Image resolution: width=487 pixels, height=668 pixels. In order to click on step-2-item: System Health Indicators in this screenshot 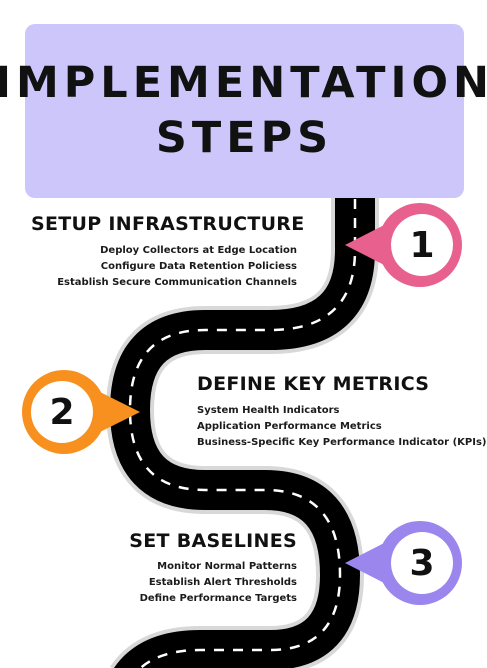, I will do `click(268, 410)`.